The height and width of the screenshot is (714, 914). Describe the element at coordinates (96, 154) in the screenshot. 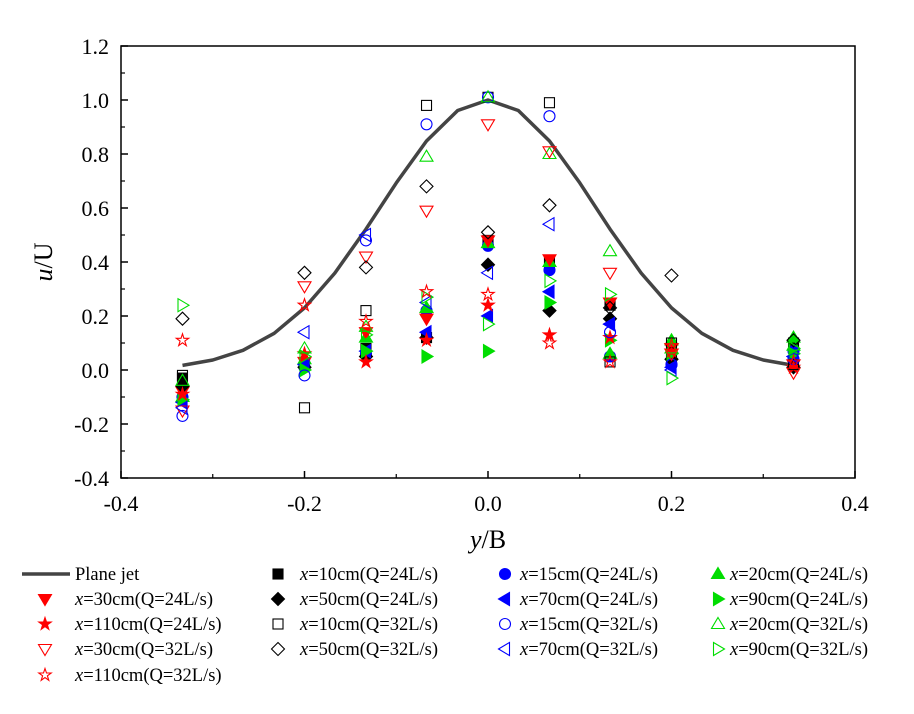

I see `y-tick-label: 0.8` at that location.